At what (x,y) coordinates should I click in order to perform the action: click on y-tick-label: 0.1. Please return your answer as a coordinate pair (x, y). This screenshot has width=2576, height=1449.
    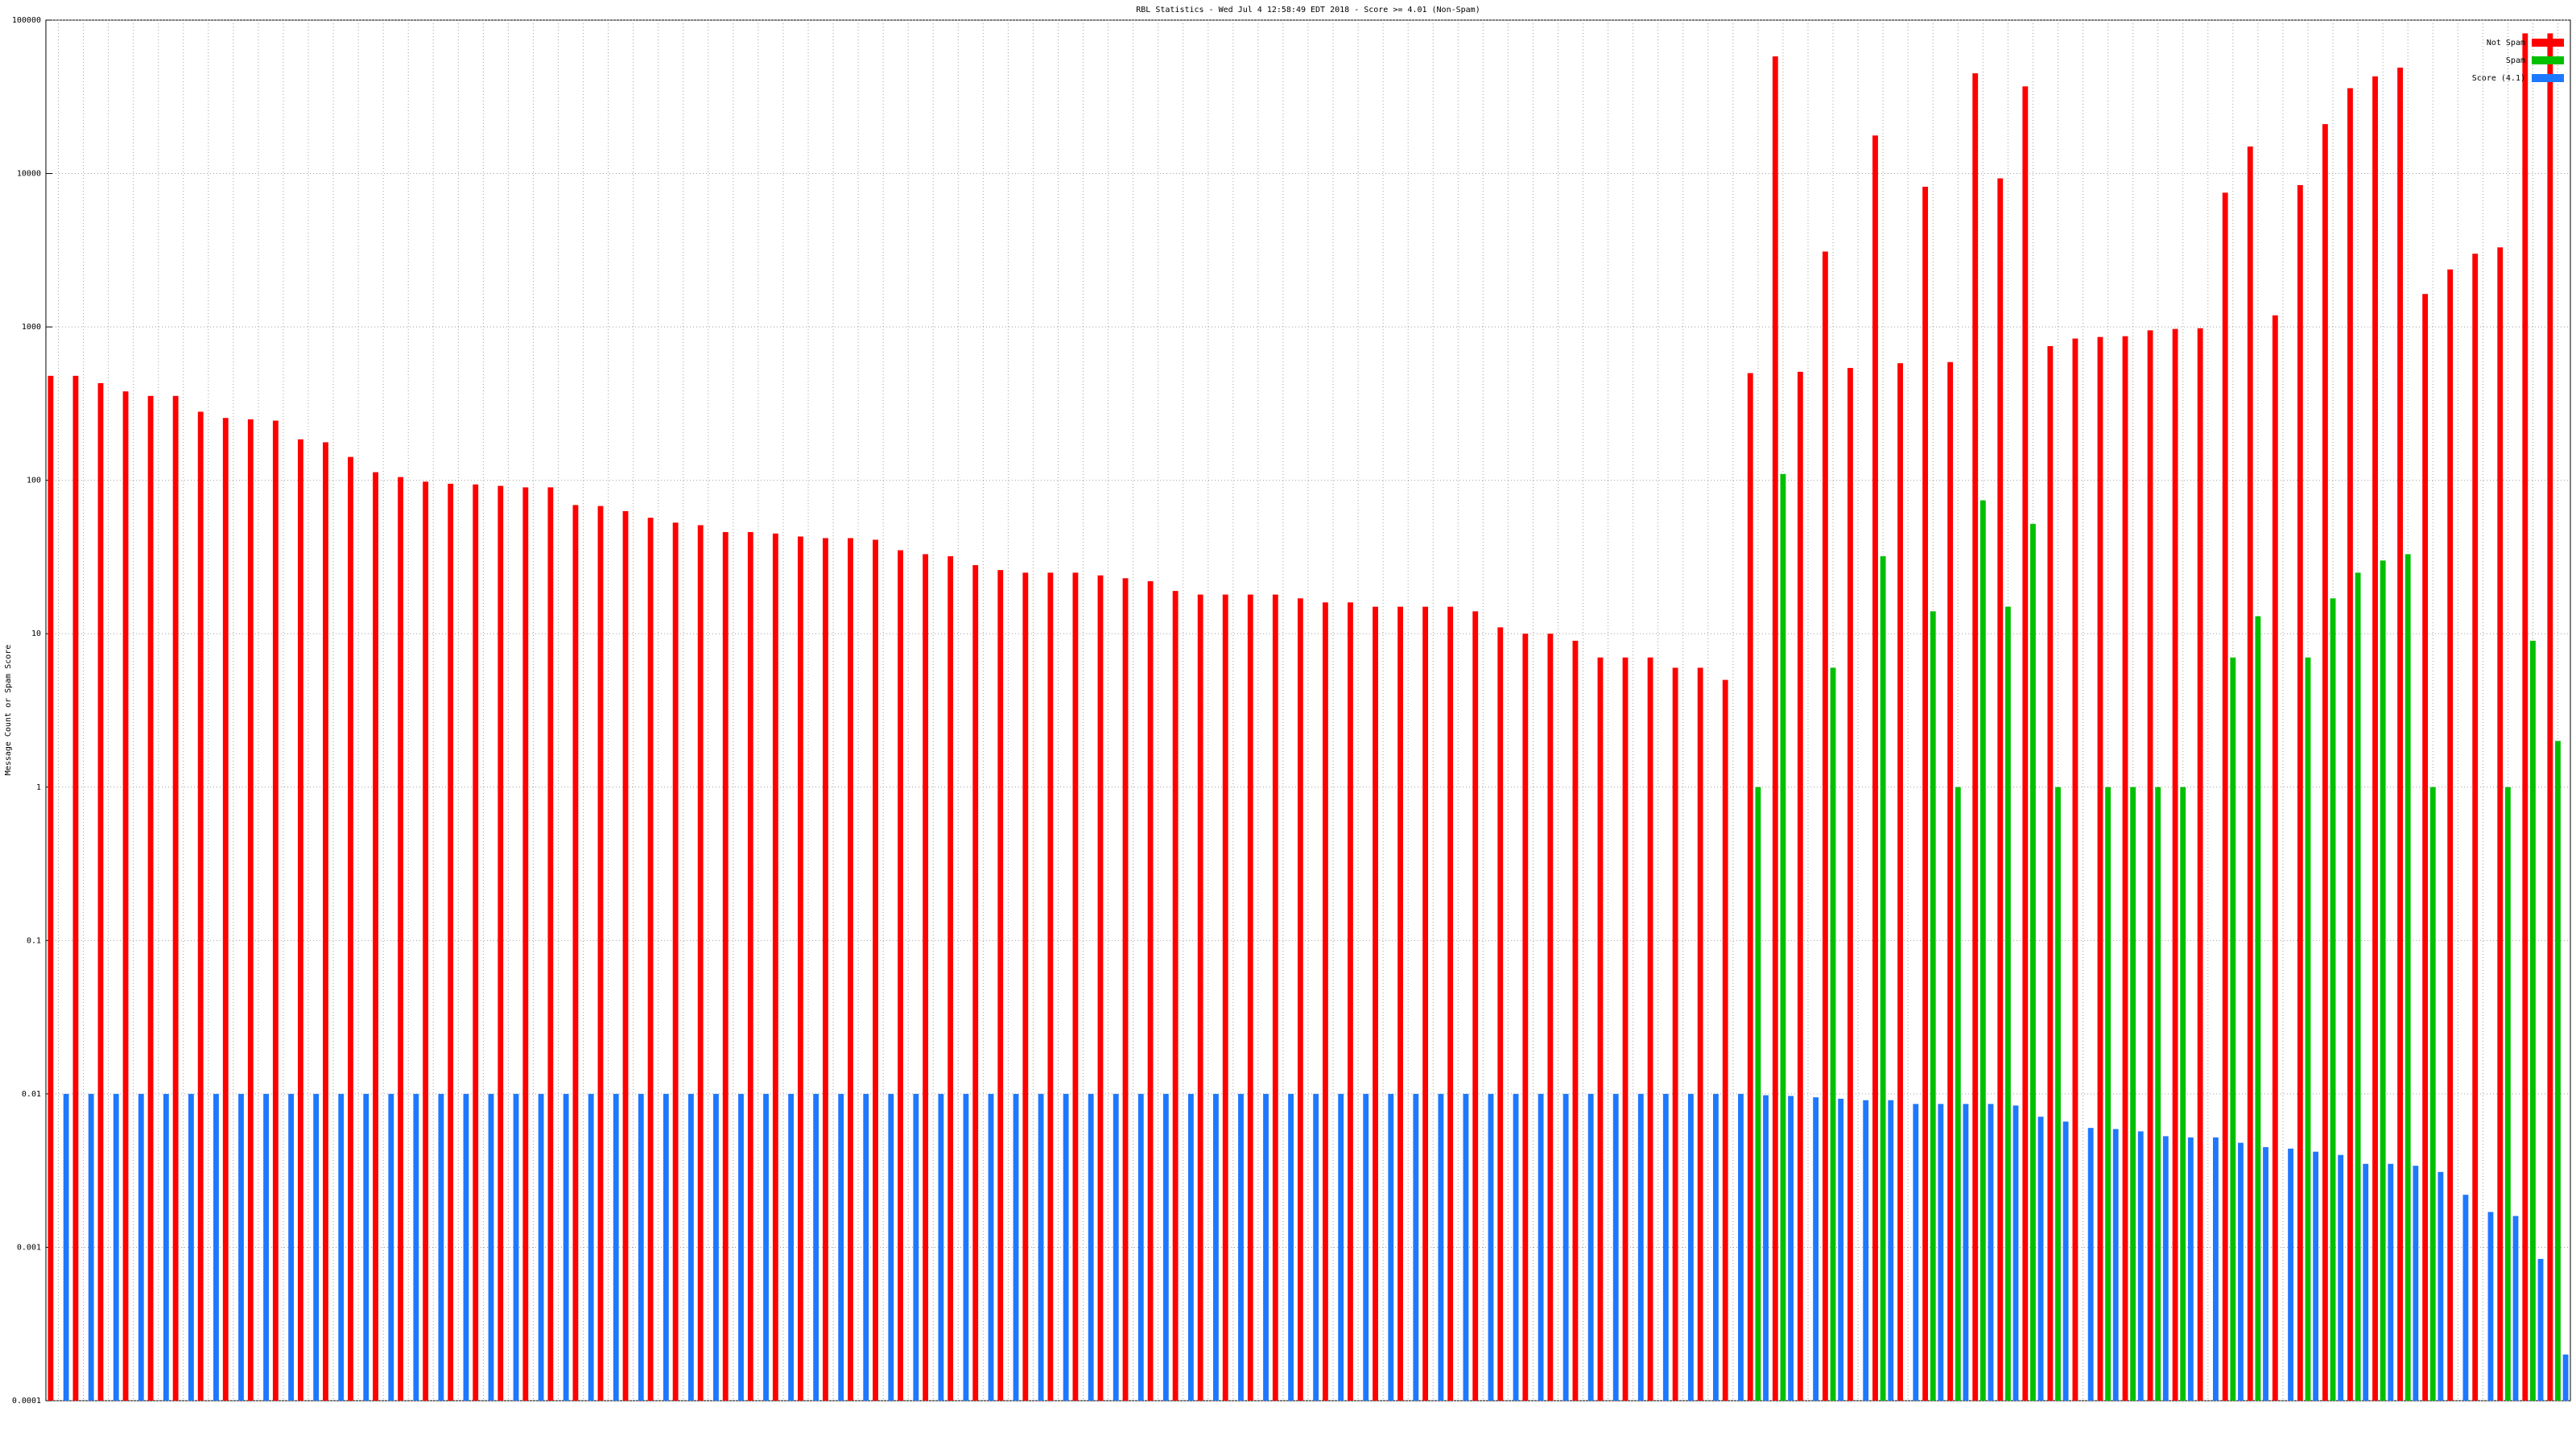
    Looking at the image, I should click on (34, 940).